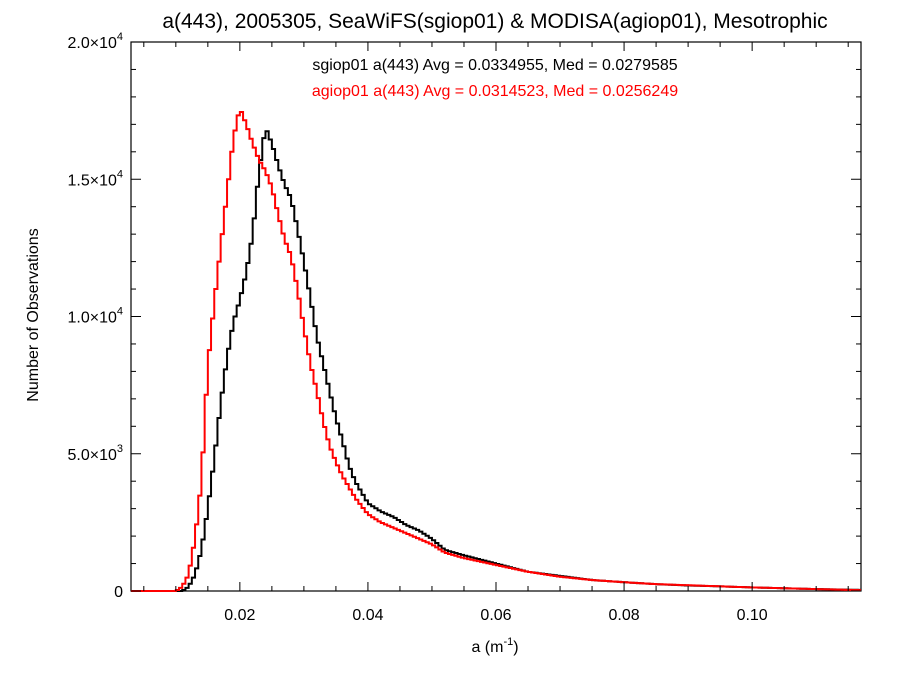  Describe the element at coordinates (120, 449) in the screenshot. I see `y-tick-exponent: 3` at that location.